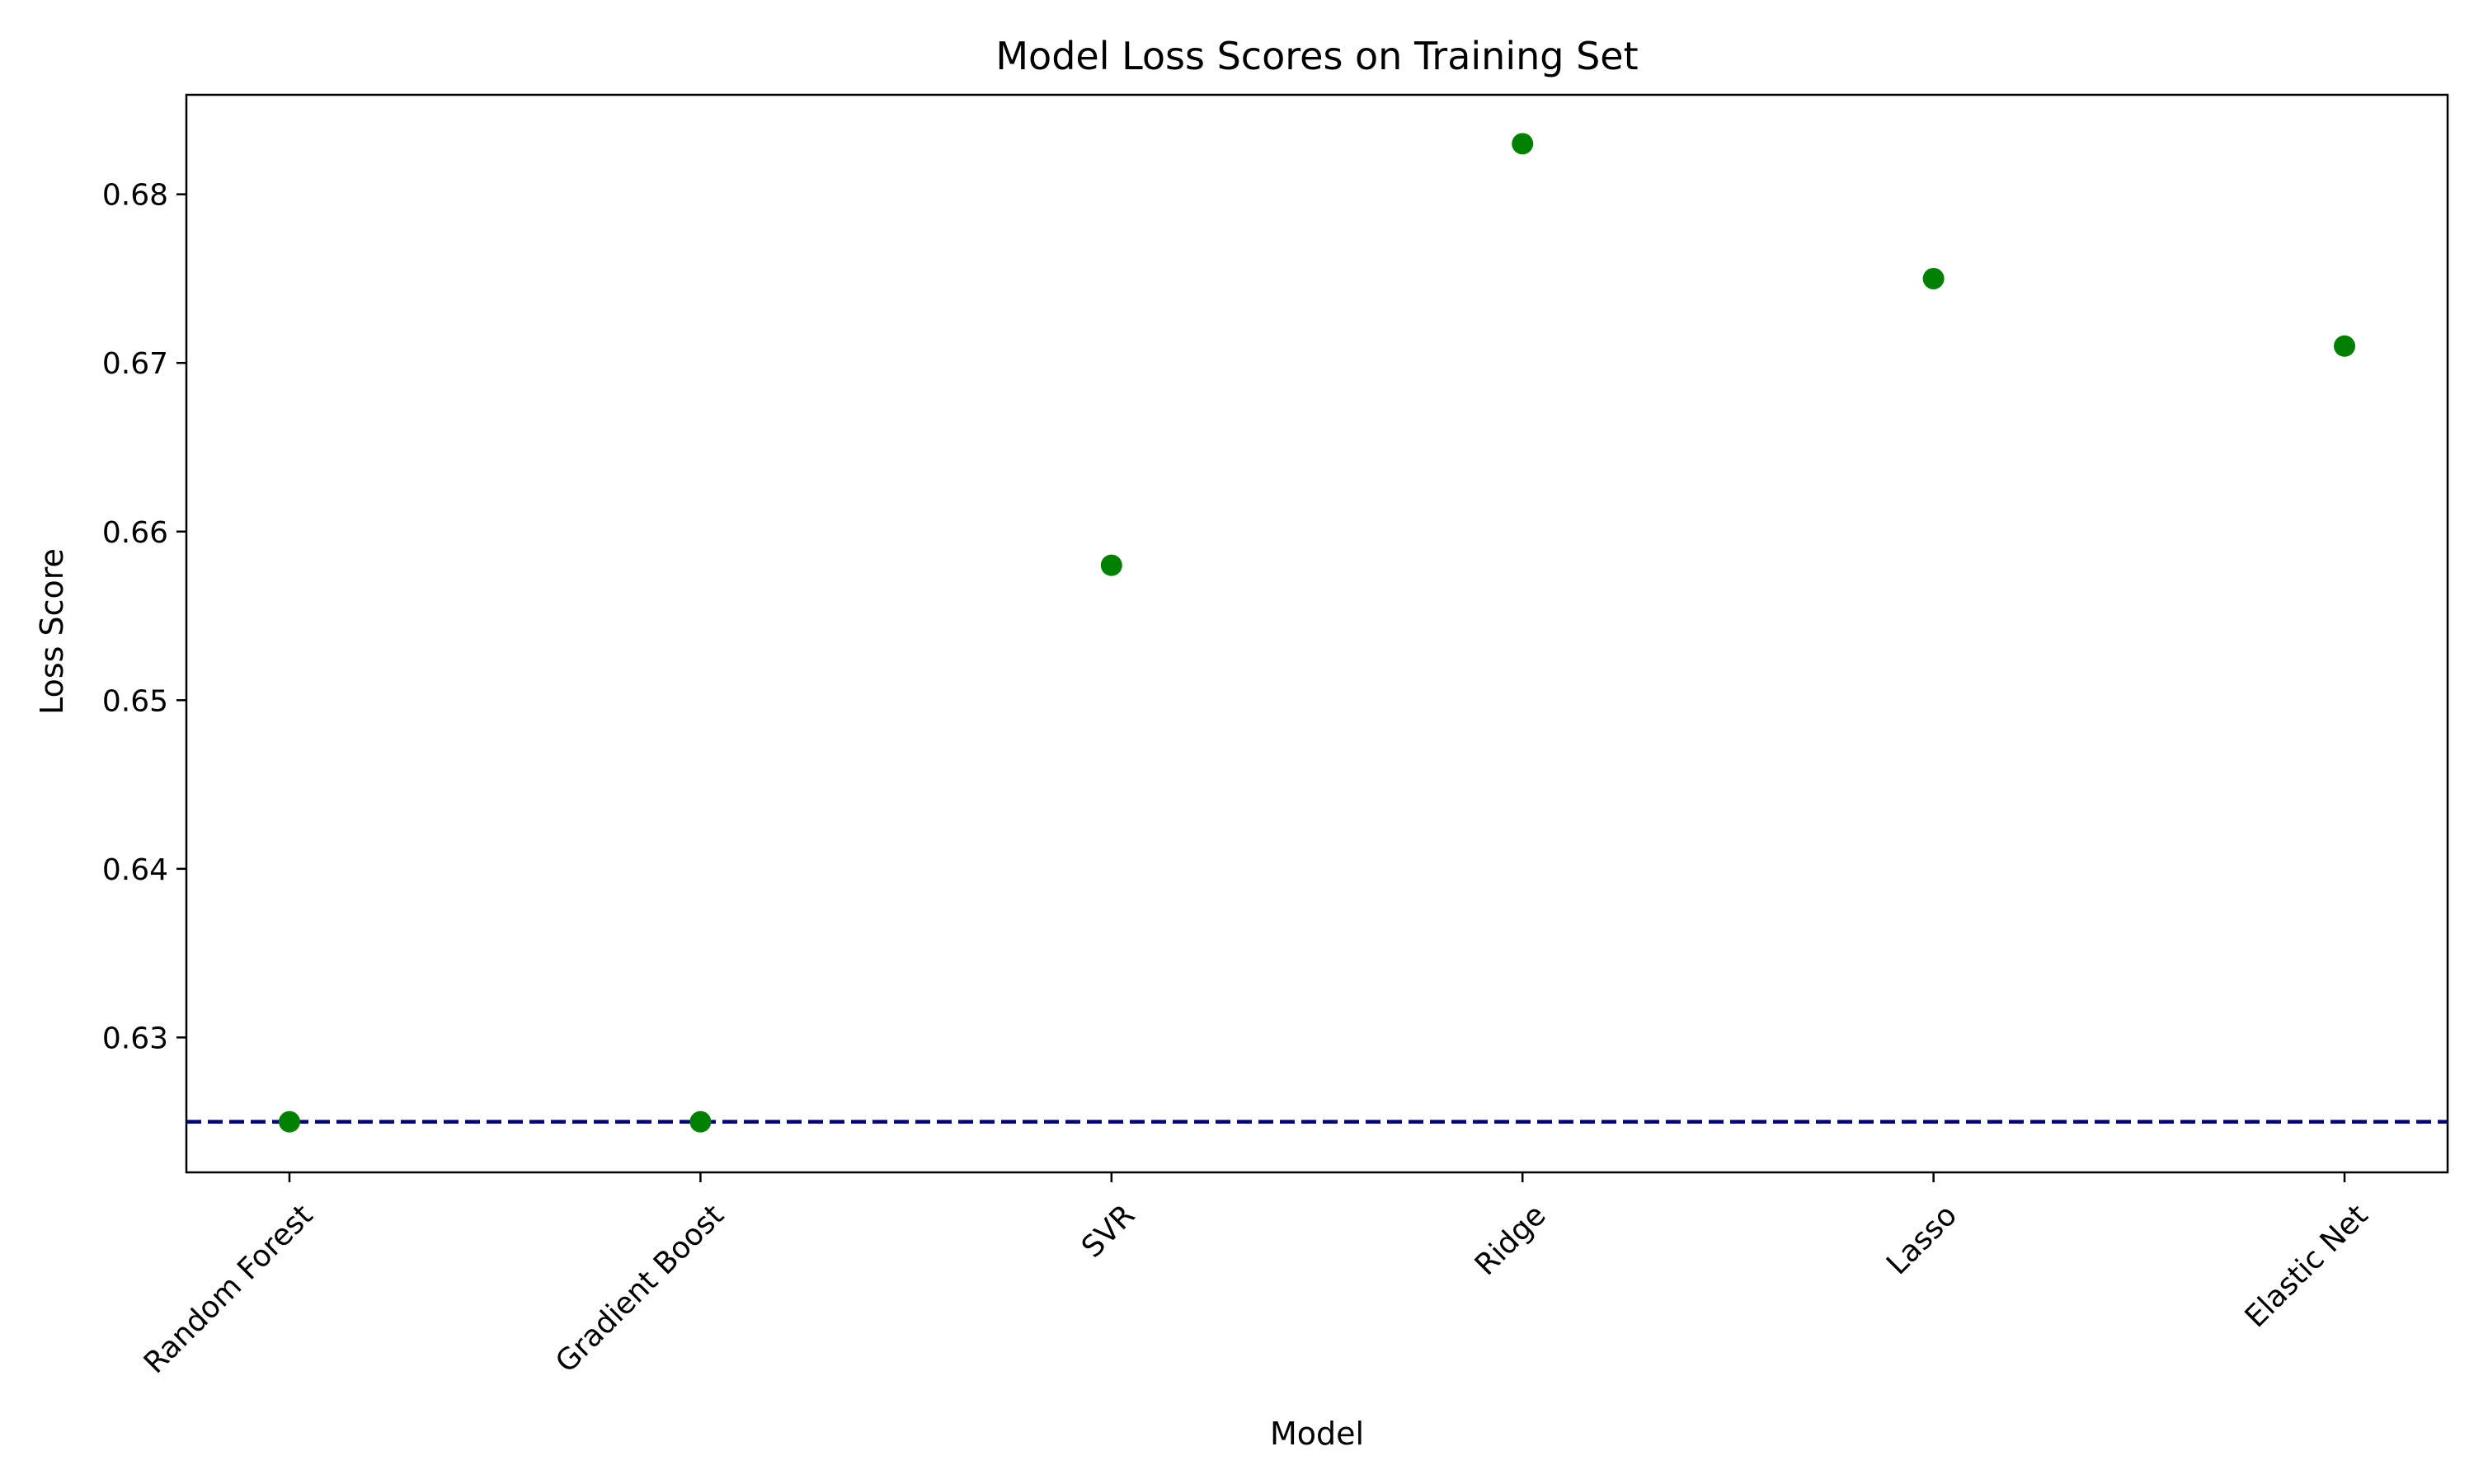  Describe the element at coordinates (135, 196) in the screenshot. I see `y-tick-label: 0.68` at that location.